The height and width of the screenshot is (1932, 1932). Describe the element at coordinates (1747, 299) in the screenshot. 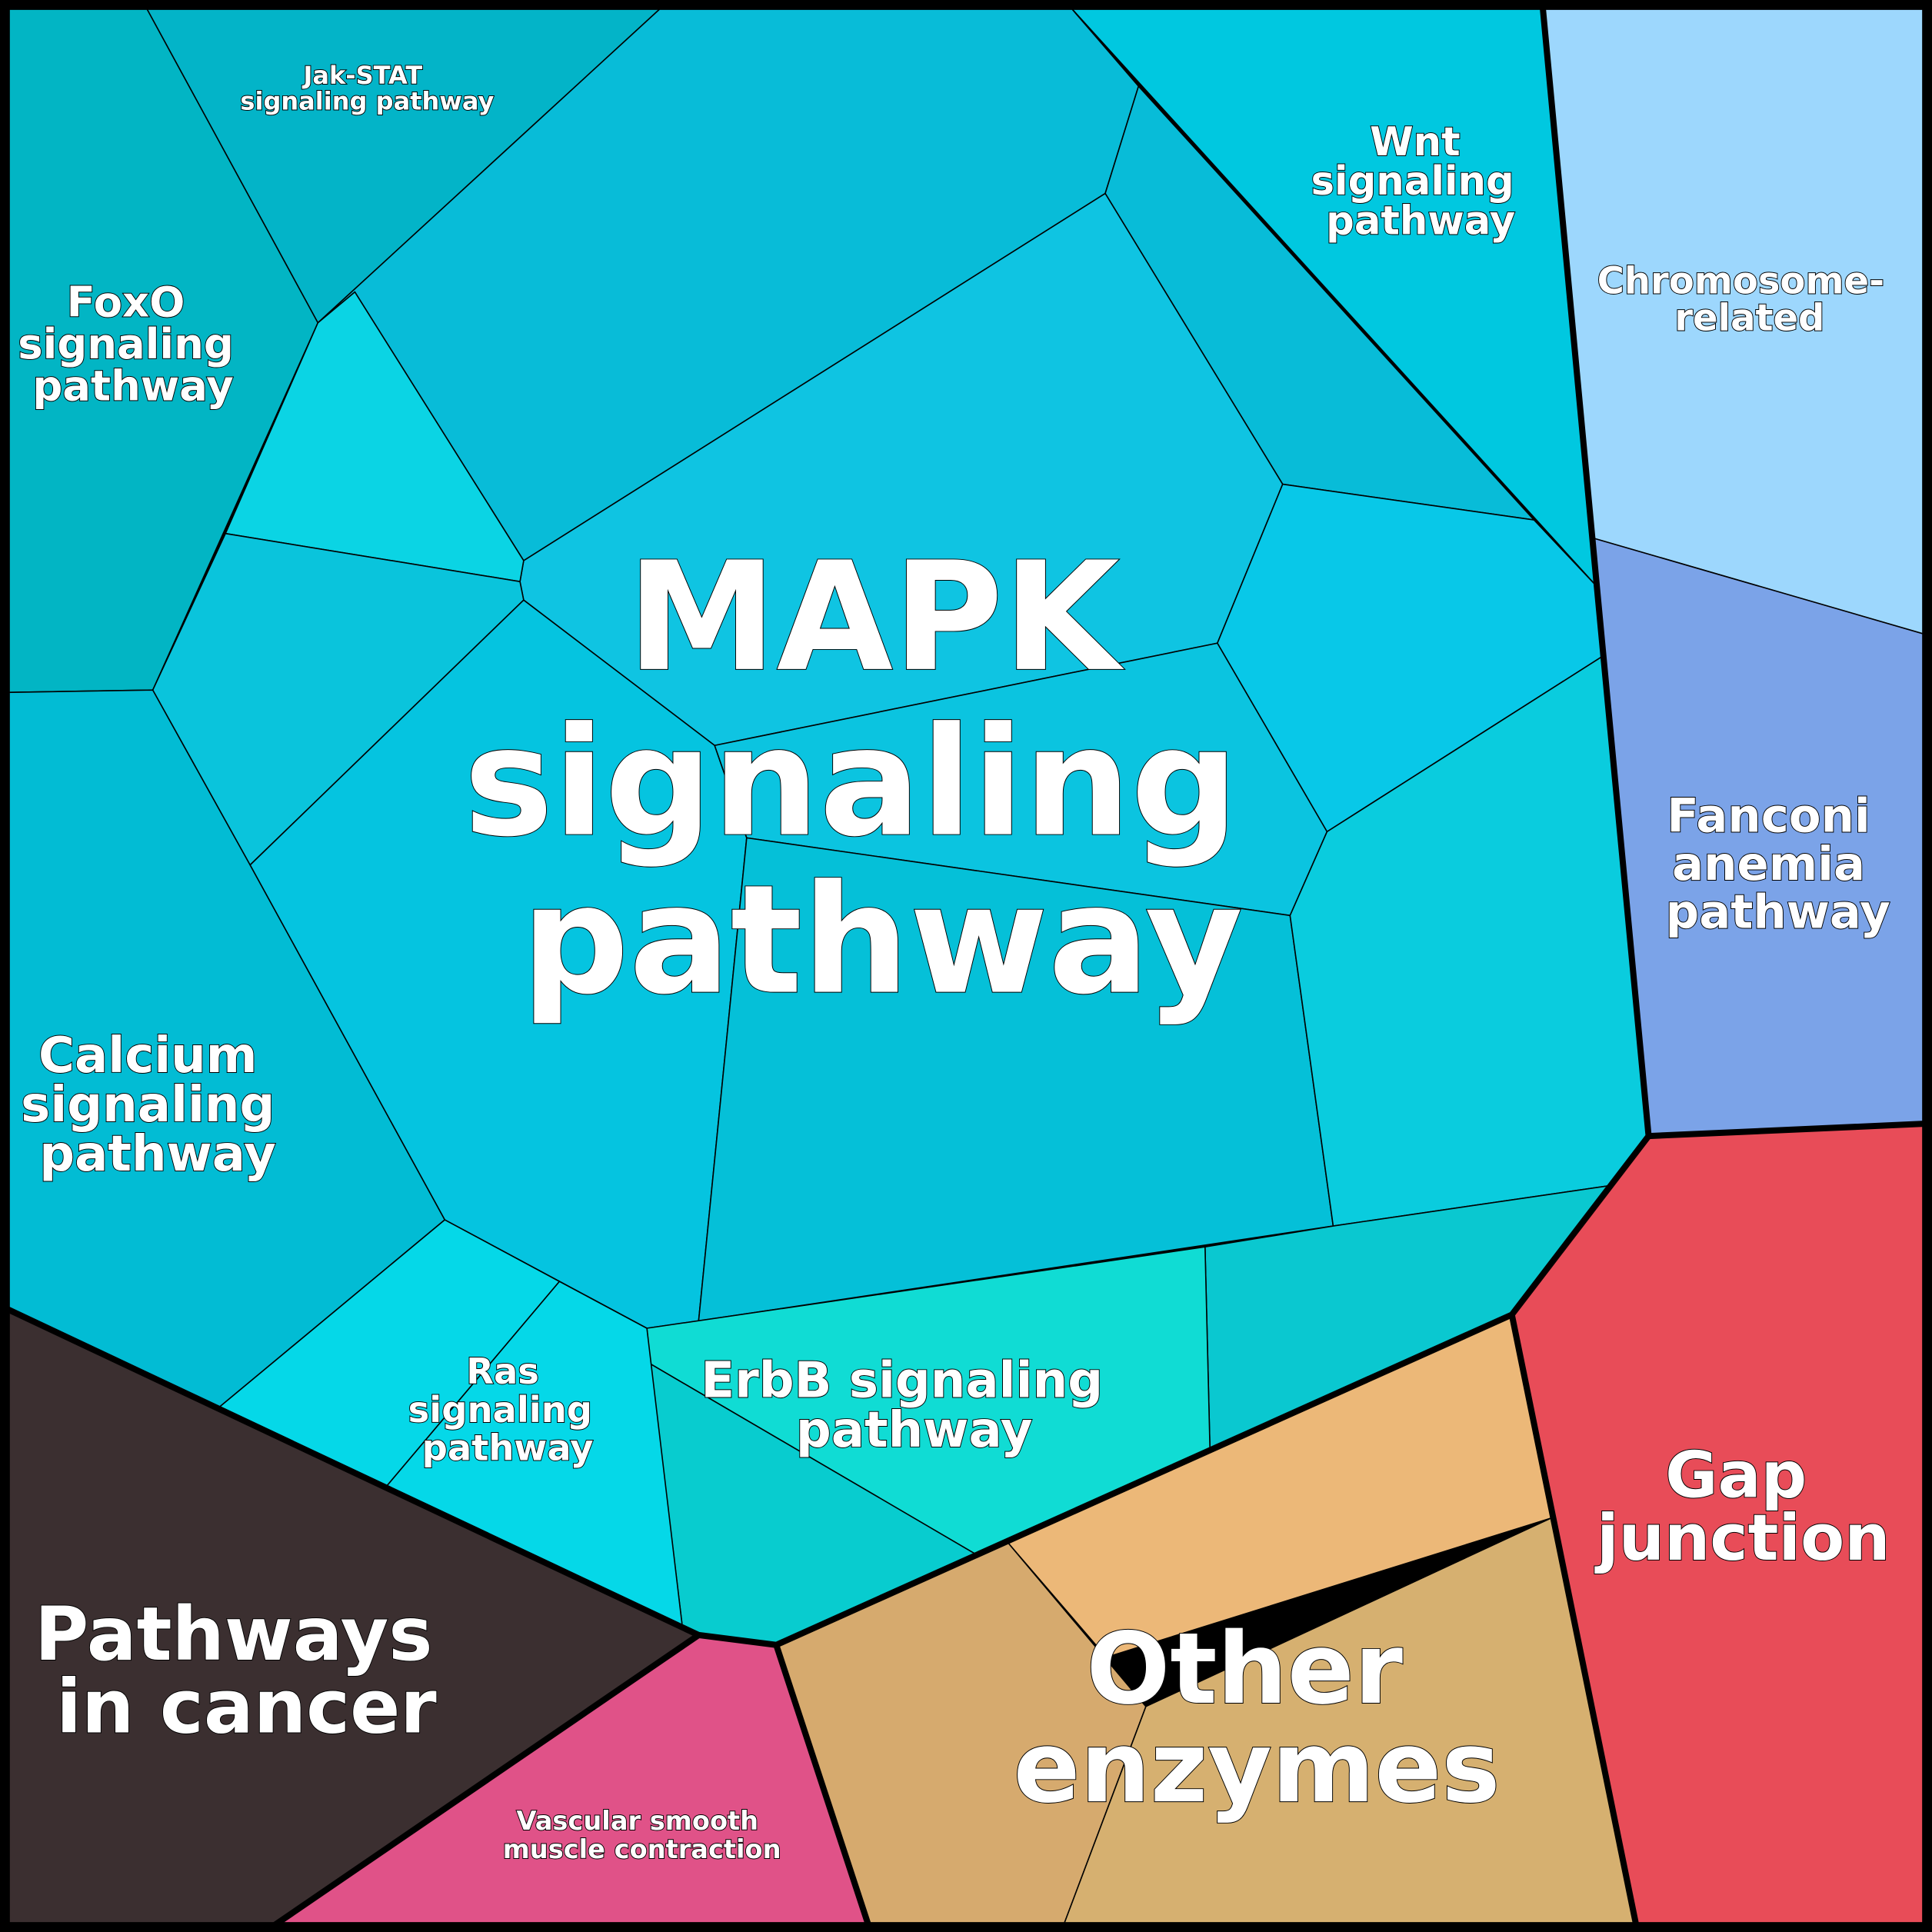

I see `label-chromosome: Chromosome- related` at that location.